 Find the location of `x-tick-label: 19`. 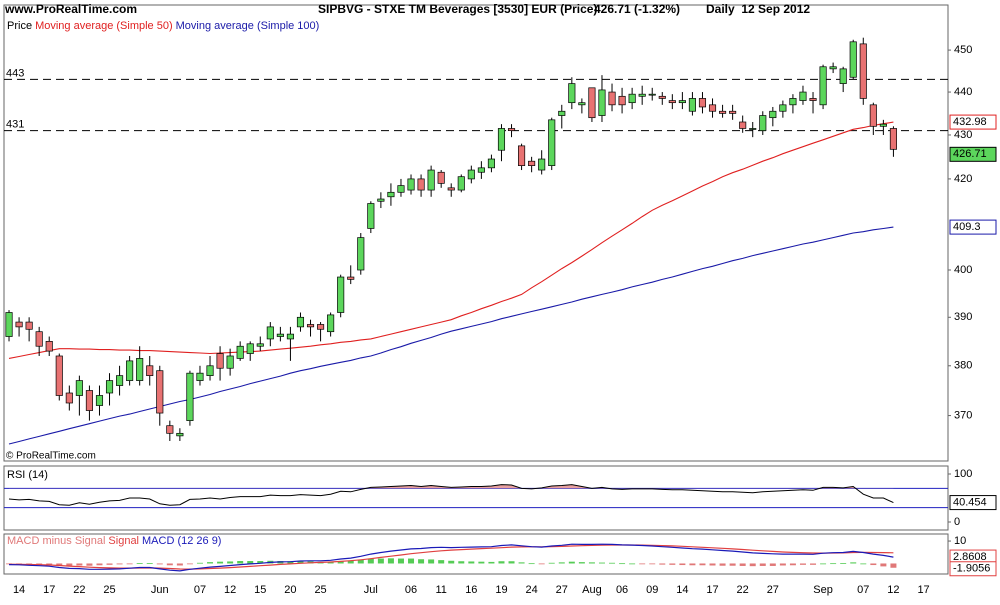

x-tick-label: 19 is located at coordinates (501, 590).